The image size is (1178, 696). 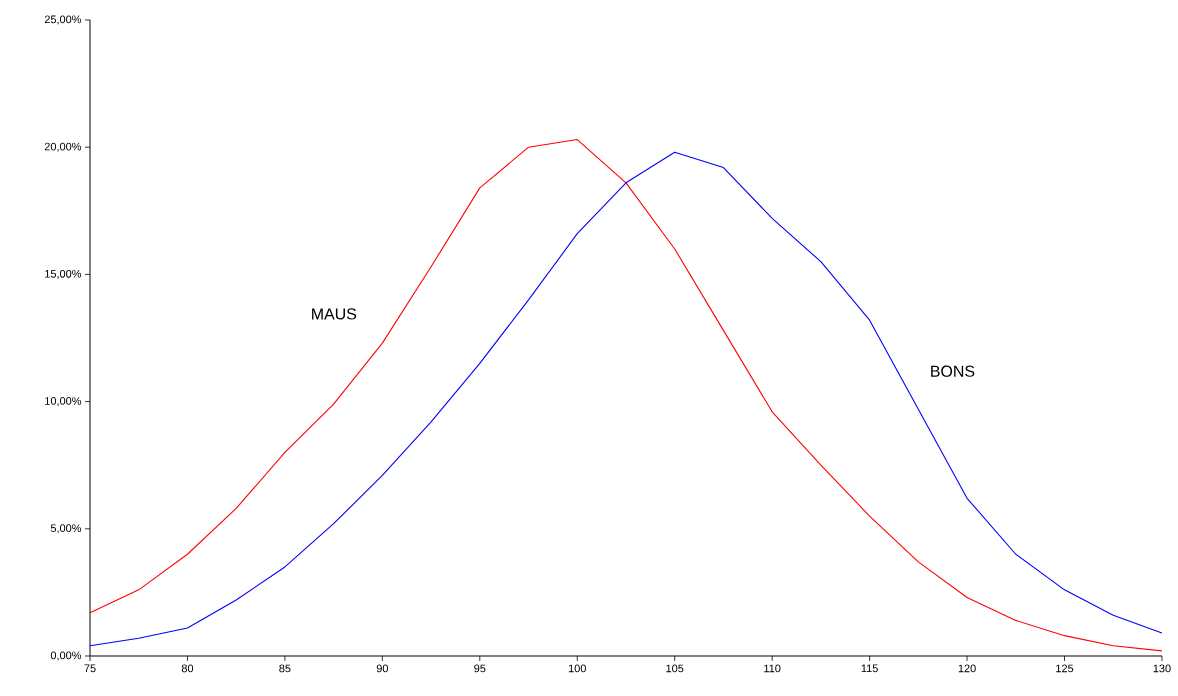 I want to click on y-tick-label: 25,00%, so click(x=63, y=20).